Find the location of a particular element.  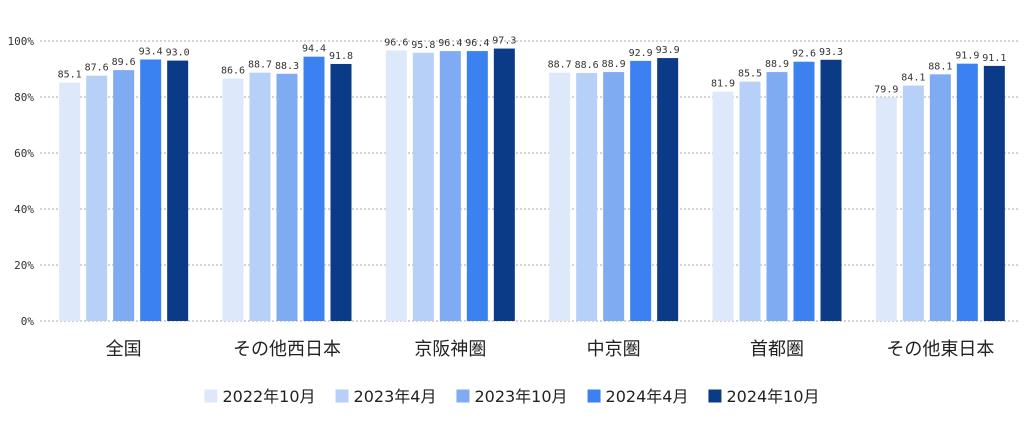

data-label: 89.6 is located at coordinates (124, 62).